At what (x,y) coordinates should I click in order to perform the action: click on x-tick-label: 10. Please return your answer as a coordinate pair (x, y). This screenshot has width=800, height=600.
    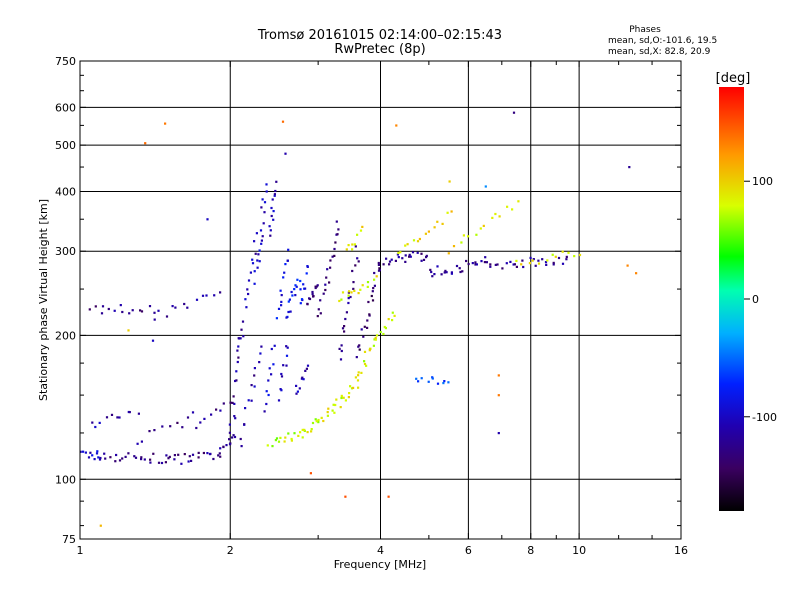
    Looking at the image, I should click on (579, 550).